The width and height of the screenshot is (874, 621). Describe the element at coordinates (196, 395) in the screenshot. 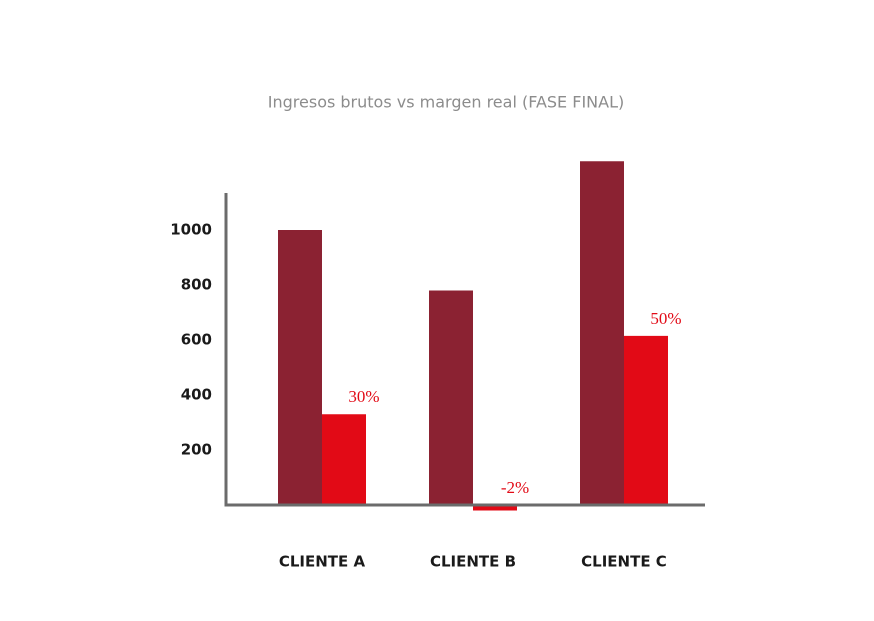

I see `y-tick-label: 400` at that location.